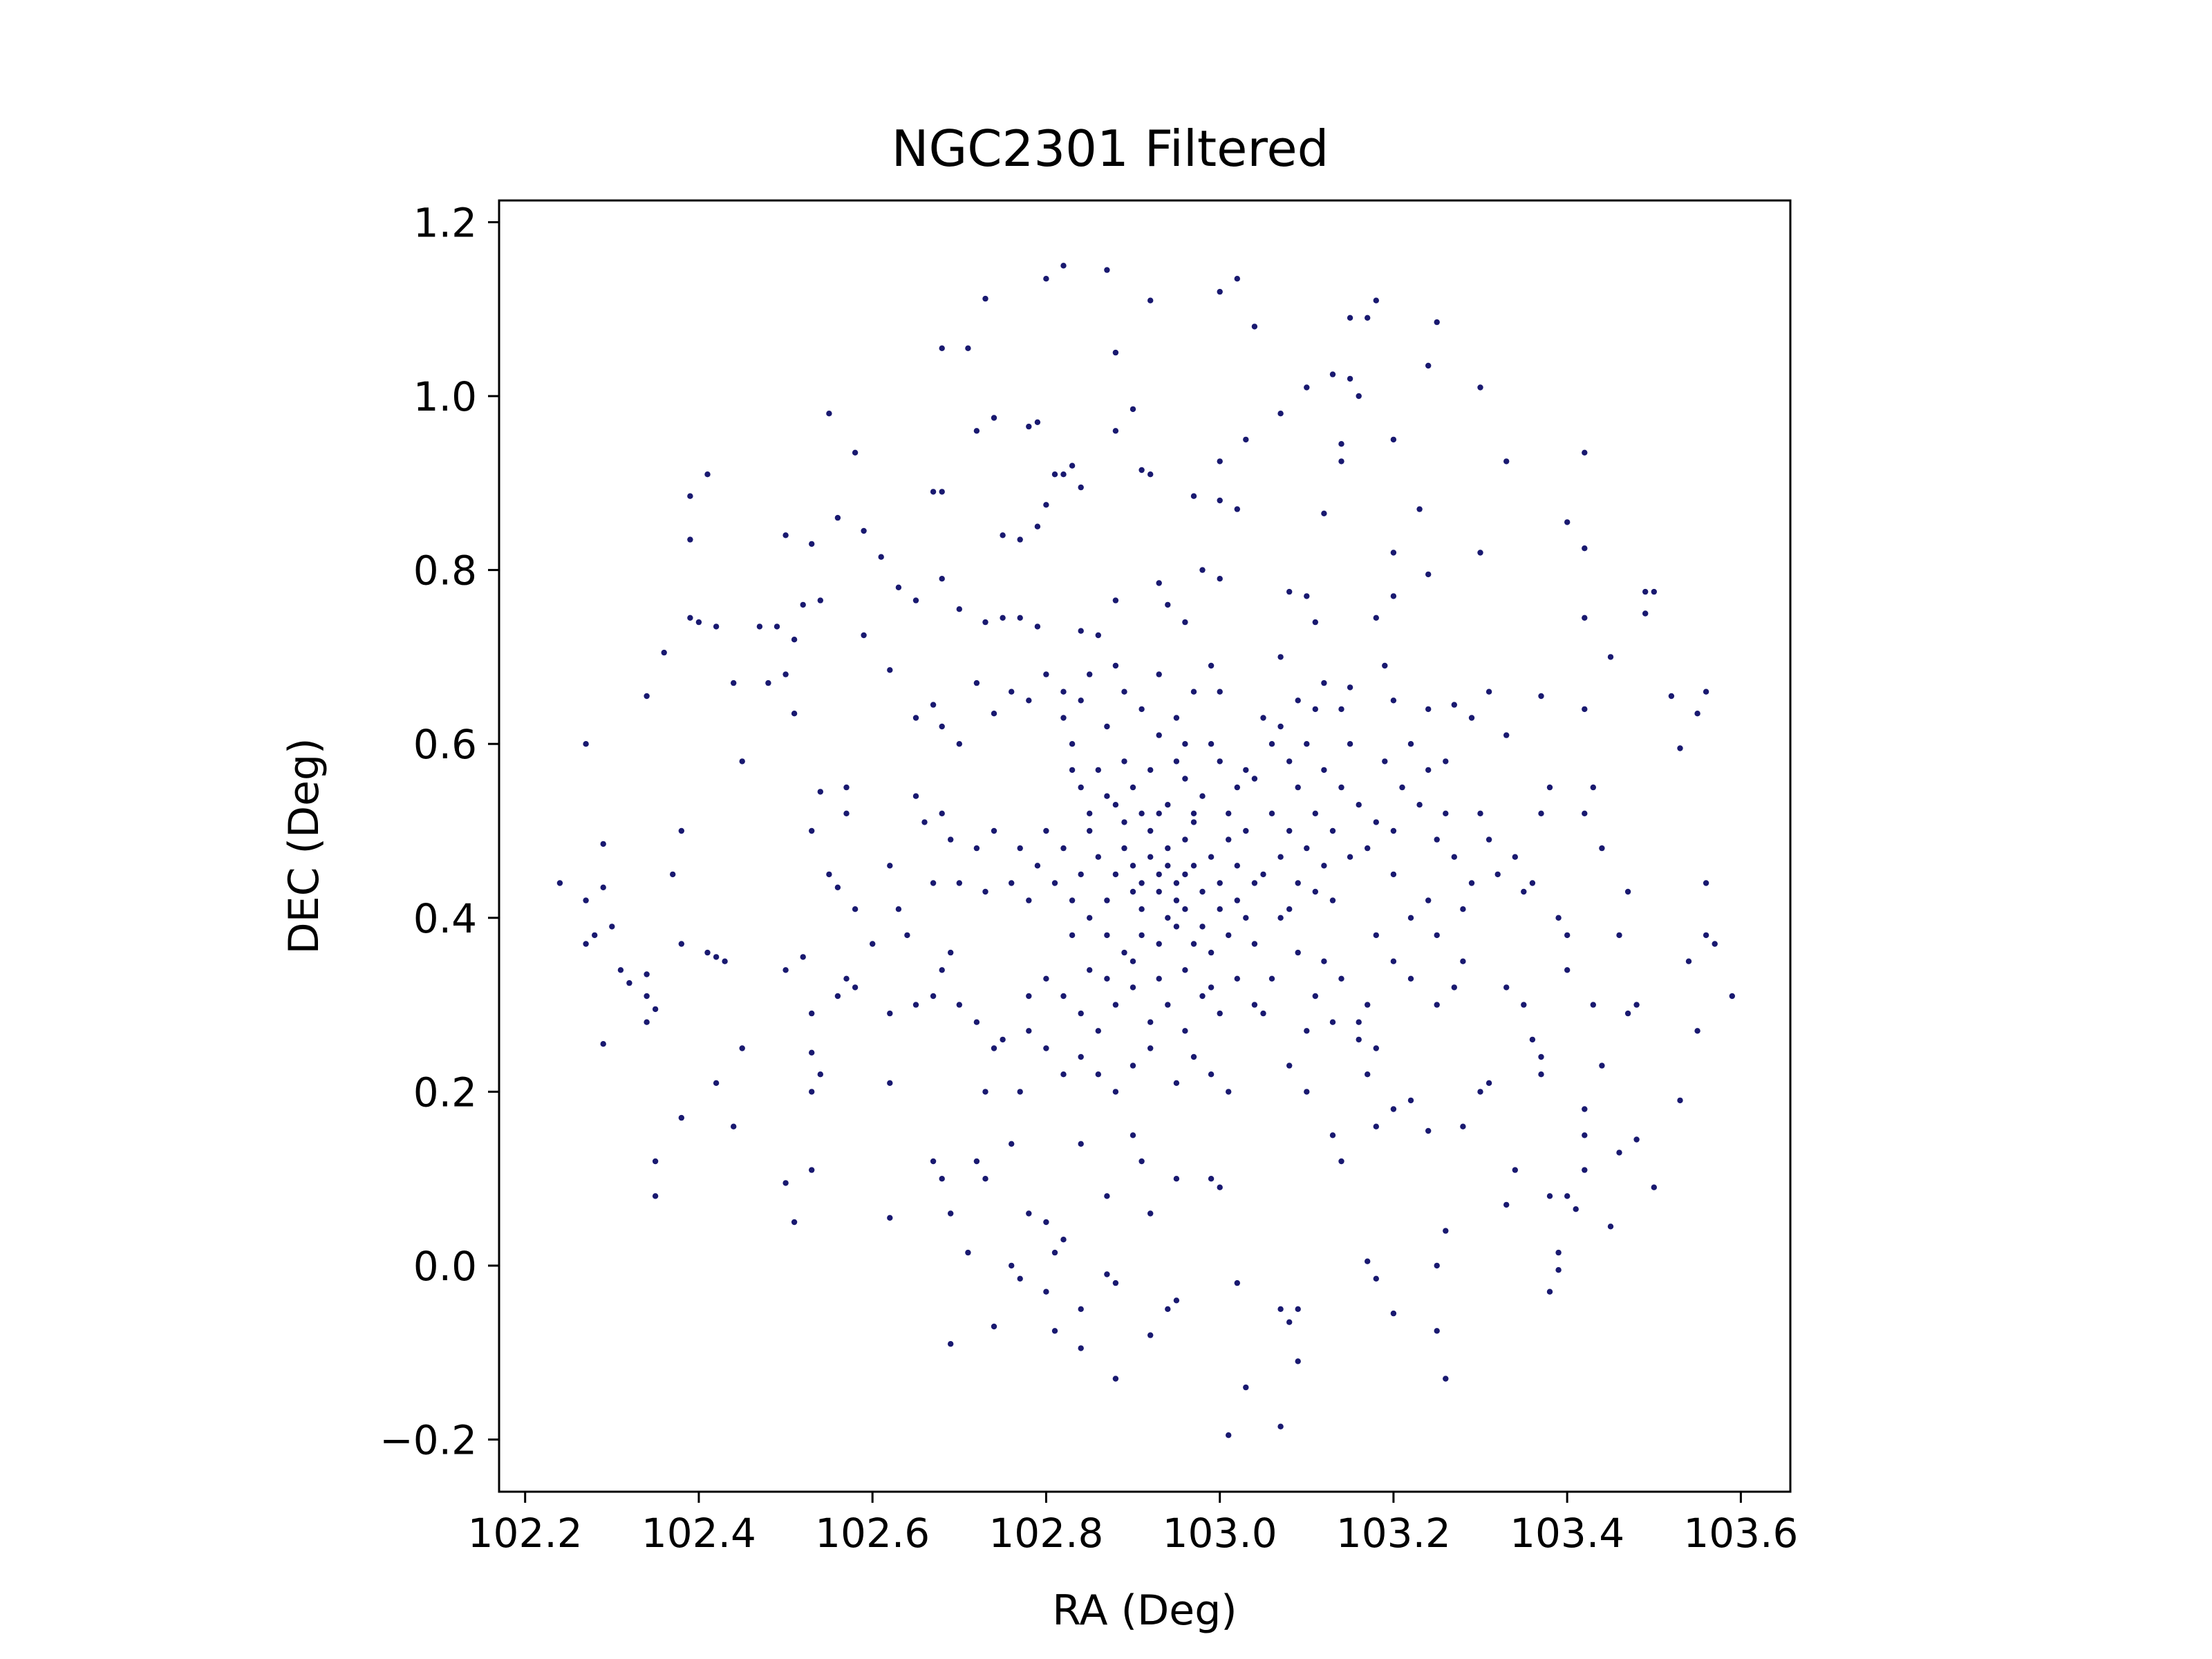 The image size is (2212, 1659). I want to click on x-axis-ticks: 102.2 102.4 102.6 102.8 103.0 103.2 103.4 103.6, so click(1133, 1525).